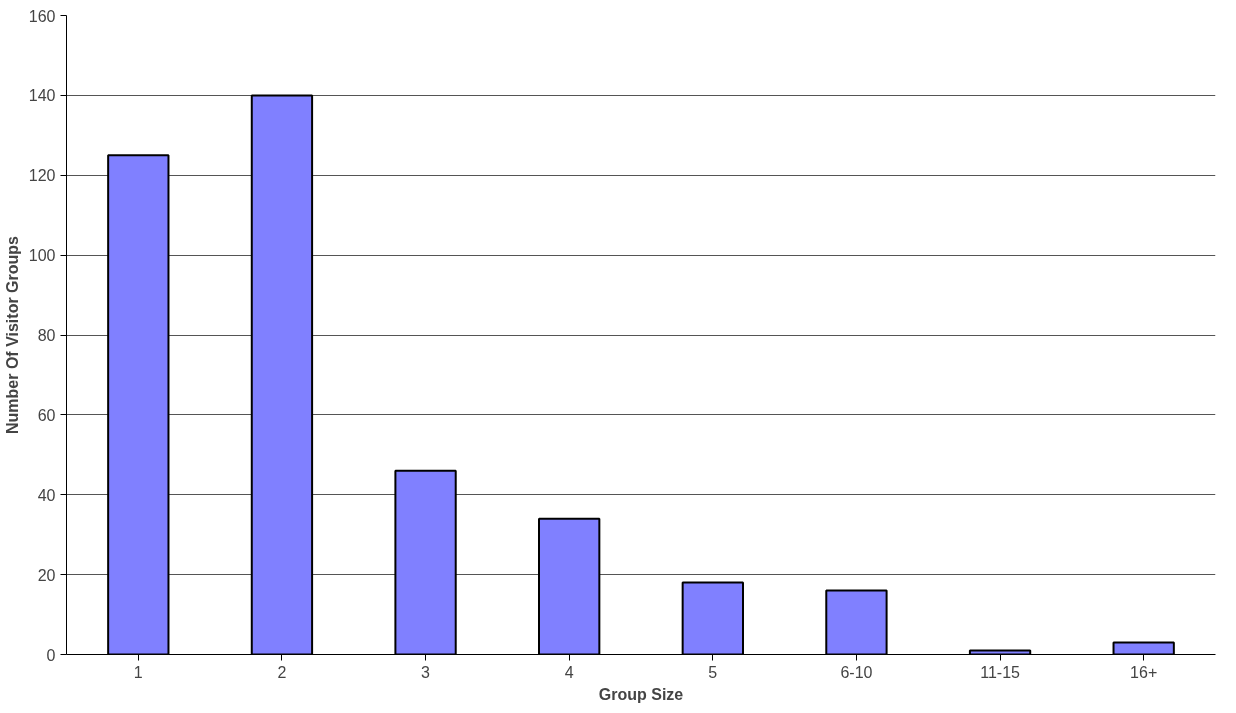 The height and width of the screenshot is (713, 1236). Describe the element at coordinates (569, 672) in the screenshot. I see `x-tick-label: 4` at that location.